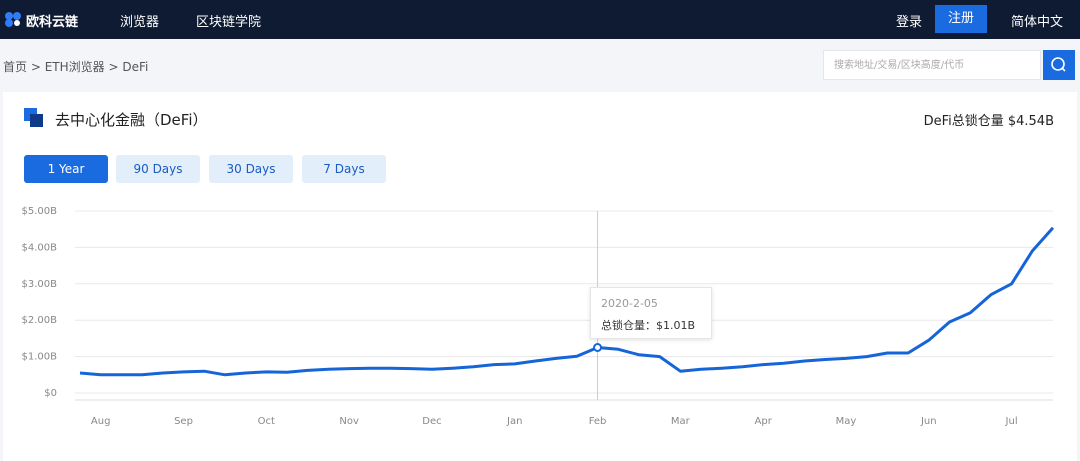 This screenshot has width=1080, height=461. Describe the element at coordinates (629, 303) in the screenshot. I see `tooltip-title: 2020-2-05` at that location.